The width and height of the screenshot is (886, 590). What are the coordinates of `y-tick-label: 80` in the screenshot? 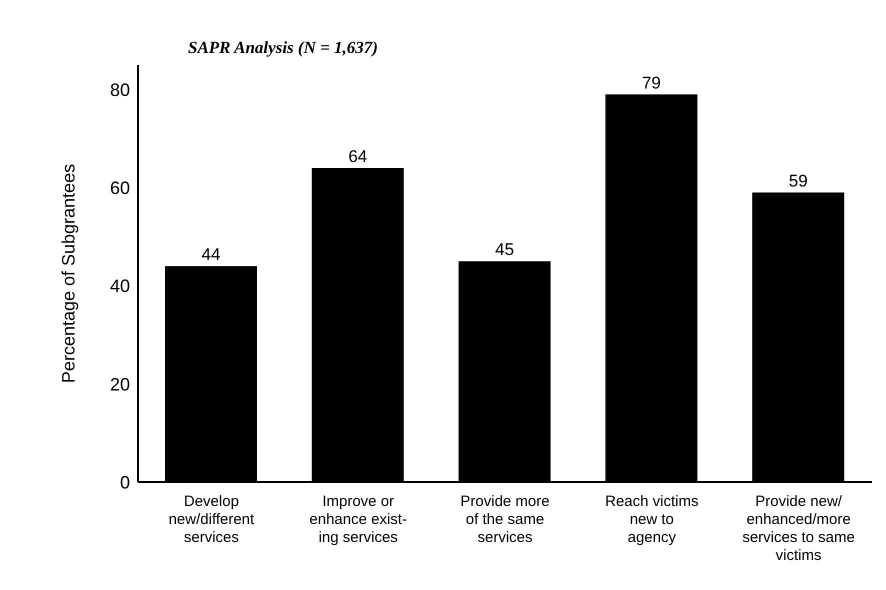 It's located at (120, 90).